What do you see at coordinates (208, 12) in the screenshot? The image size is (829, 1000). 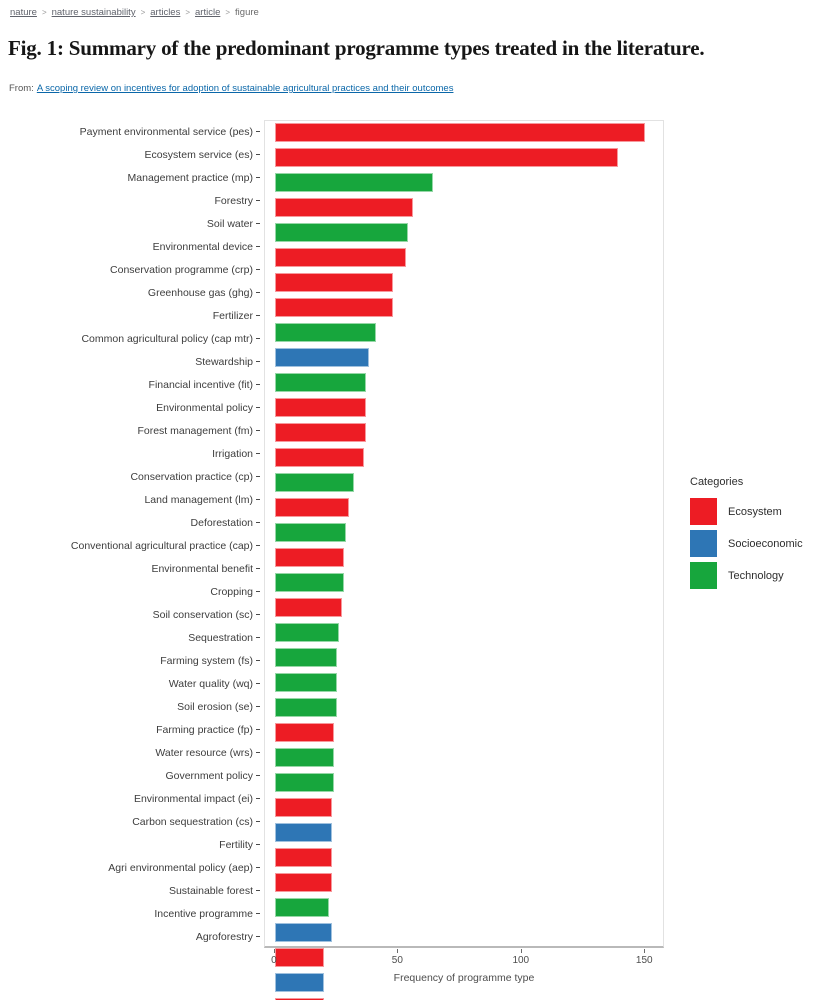 I see `breadcrumb-link-article: article` at bounding box center [208, 12].